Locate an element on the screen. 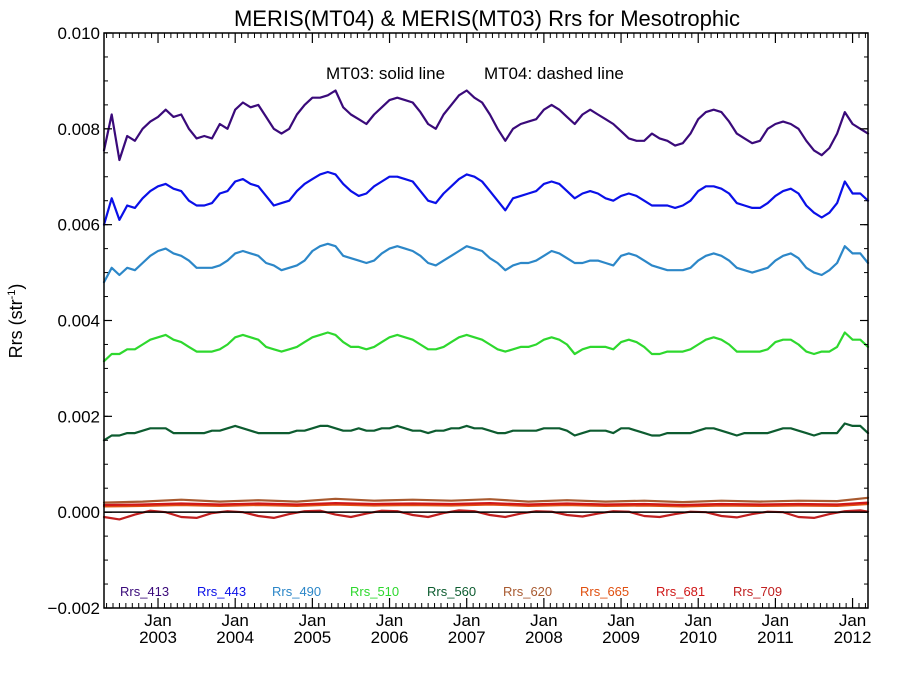 This screenshot has height=675, width=900. legend-label-rrs-681: Rrs_681 is located at coordinates (680, 591).